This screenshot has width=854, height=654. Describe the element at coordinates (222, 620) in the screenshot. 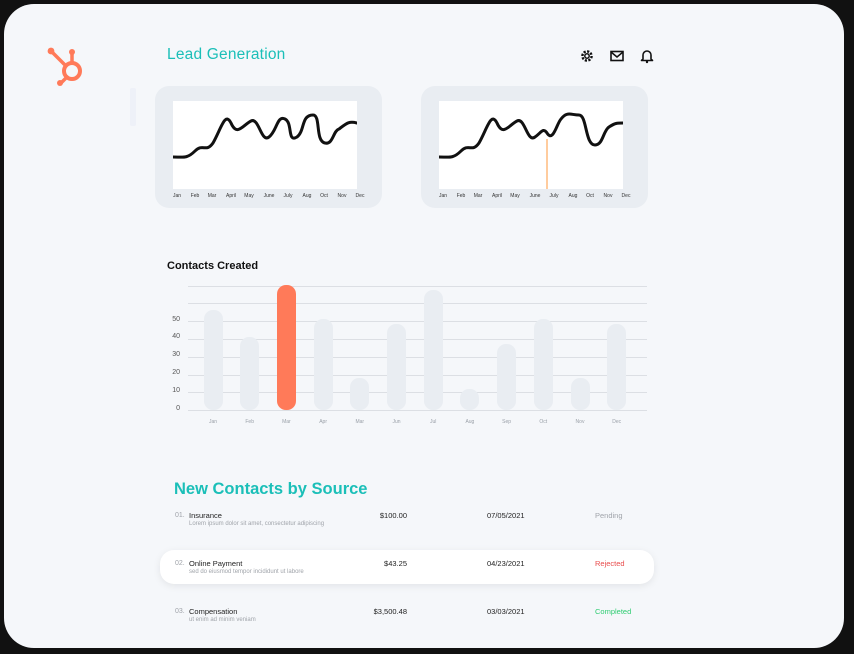

I see `source-description: ut enim ad minim veniam` at that location.